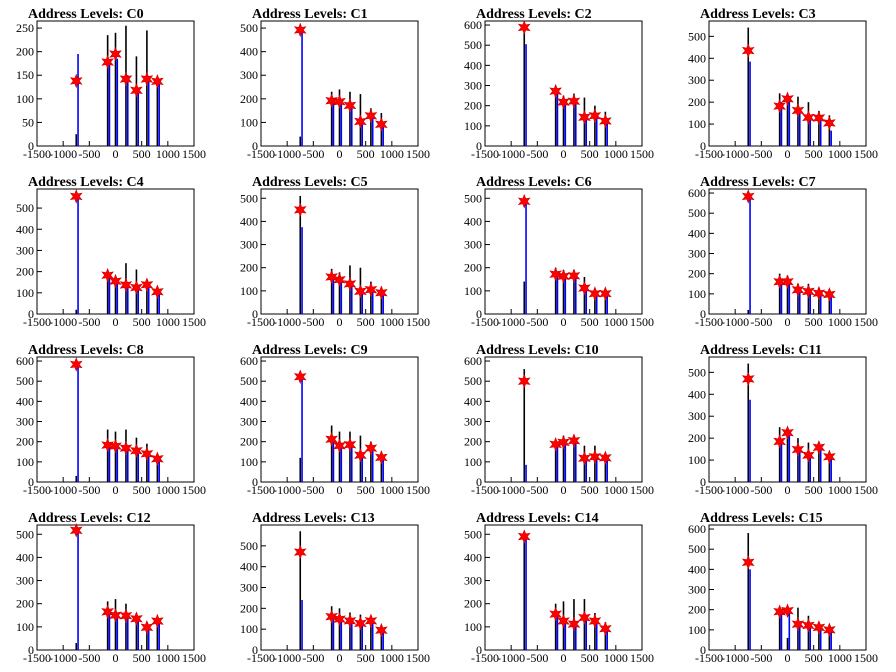  I want to click on y-tick-label: 100, so click(697, 124).